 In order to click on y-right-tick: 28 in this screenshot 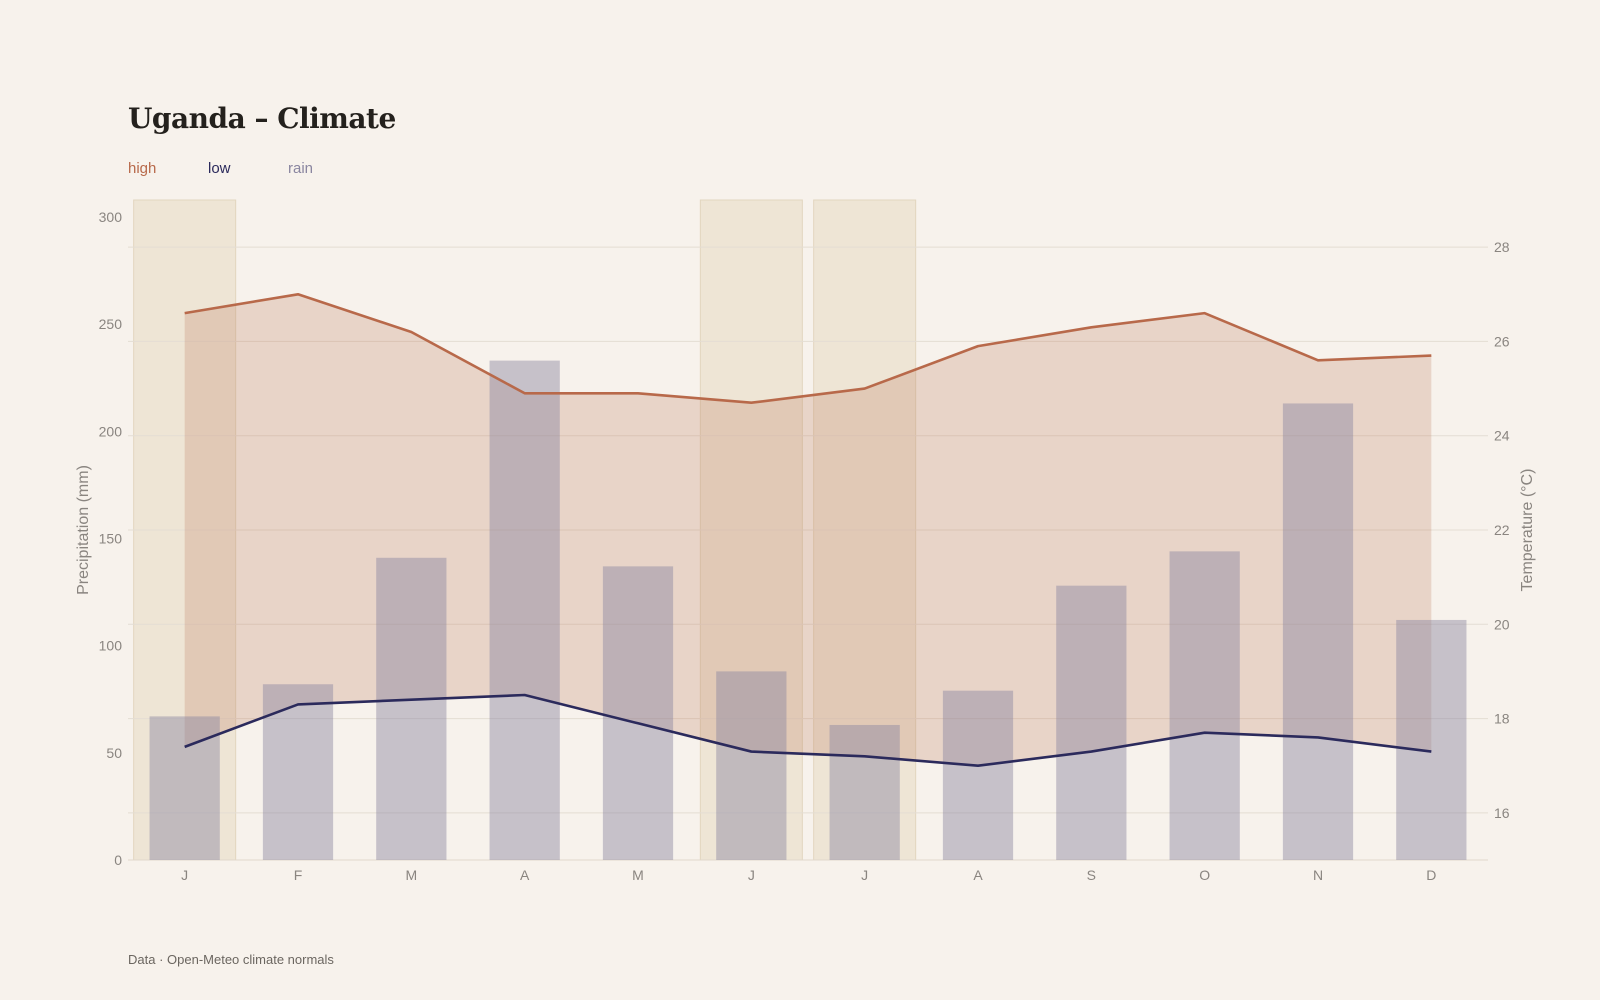, I will do `click(1502, 247)`.